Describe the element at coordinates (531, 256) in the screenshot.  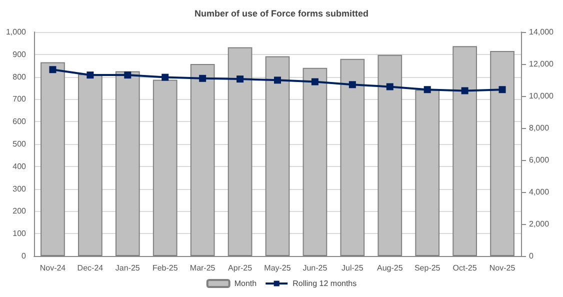
I see `y2-tick-label: 0` at that location.